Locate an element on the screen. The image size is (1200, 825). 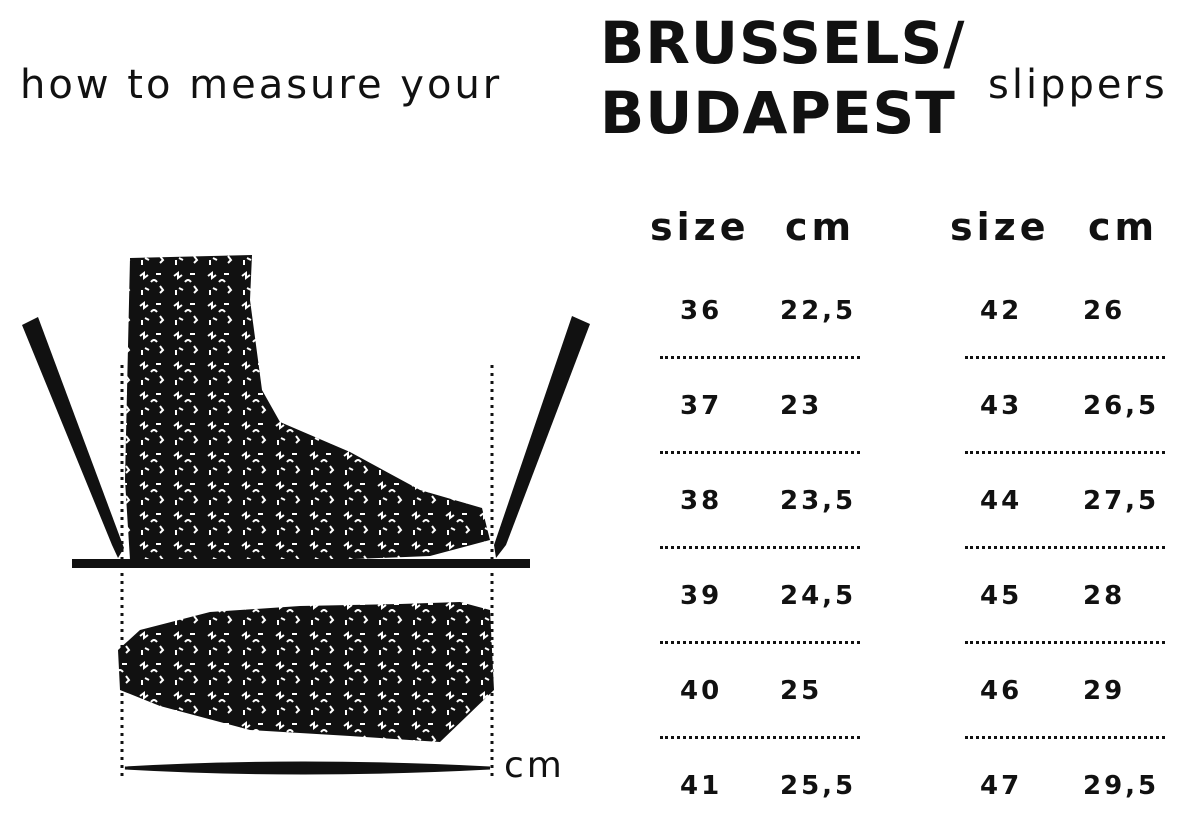
size-value: 47 is located at coordinates (1001, 786).